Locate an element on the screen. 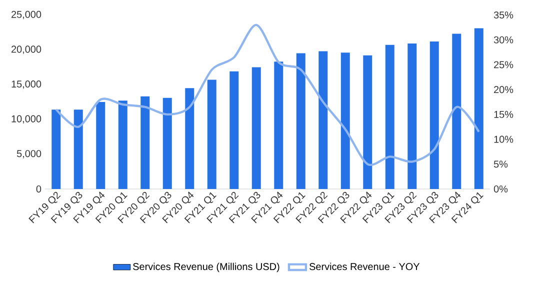  y2-tick-label: 15% is located at coordinates (504, 114).